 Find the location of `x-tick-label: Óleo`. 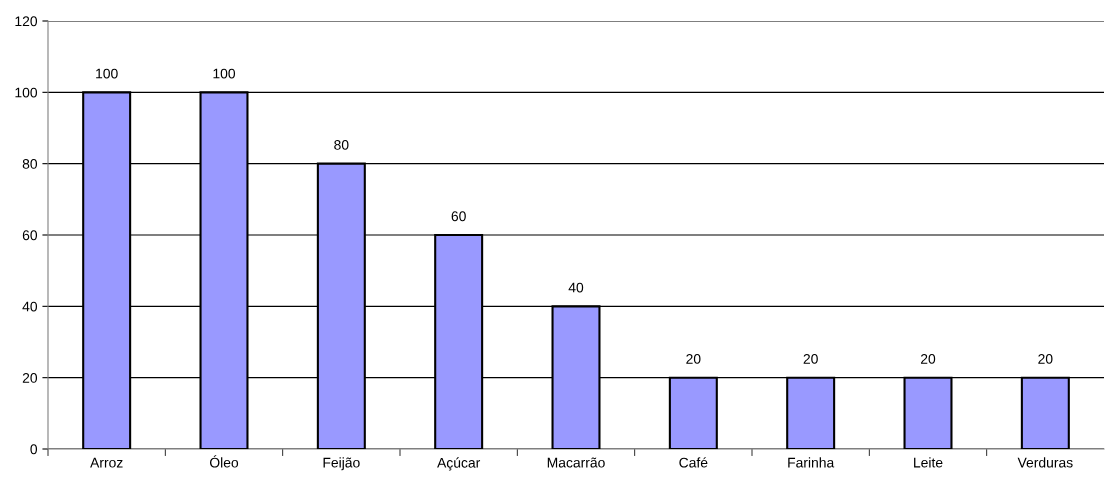

x-tick-label: Óleo is located at coordinates (224, 461).